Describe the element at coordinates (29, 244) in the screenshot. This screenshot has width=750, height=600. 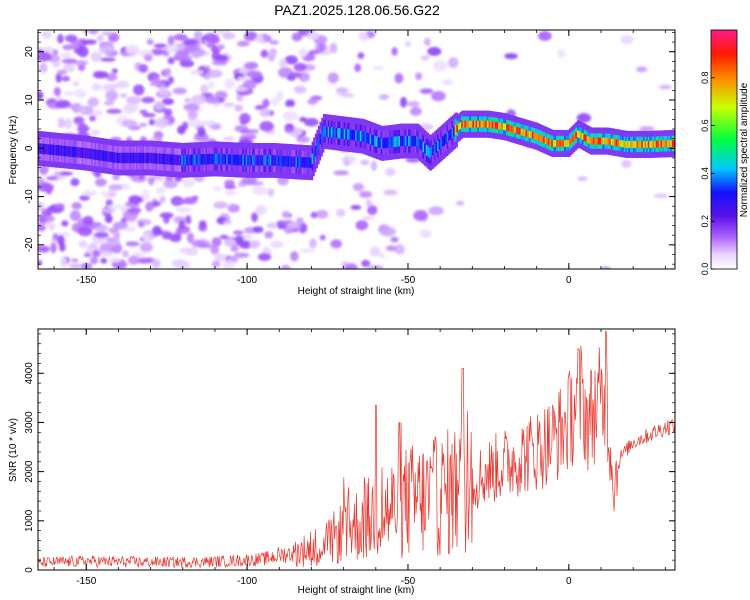
I see `spectrogram-ytick-label: -20` at that location.